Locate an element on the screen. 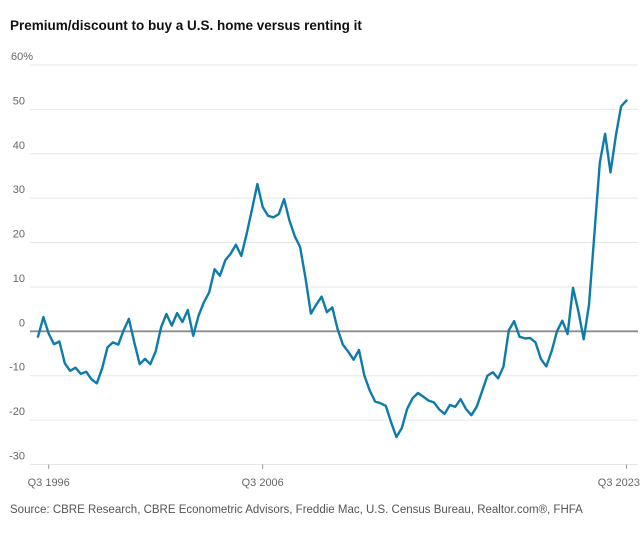  y-axis-label: 20 is located at coordinates (19, 235).